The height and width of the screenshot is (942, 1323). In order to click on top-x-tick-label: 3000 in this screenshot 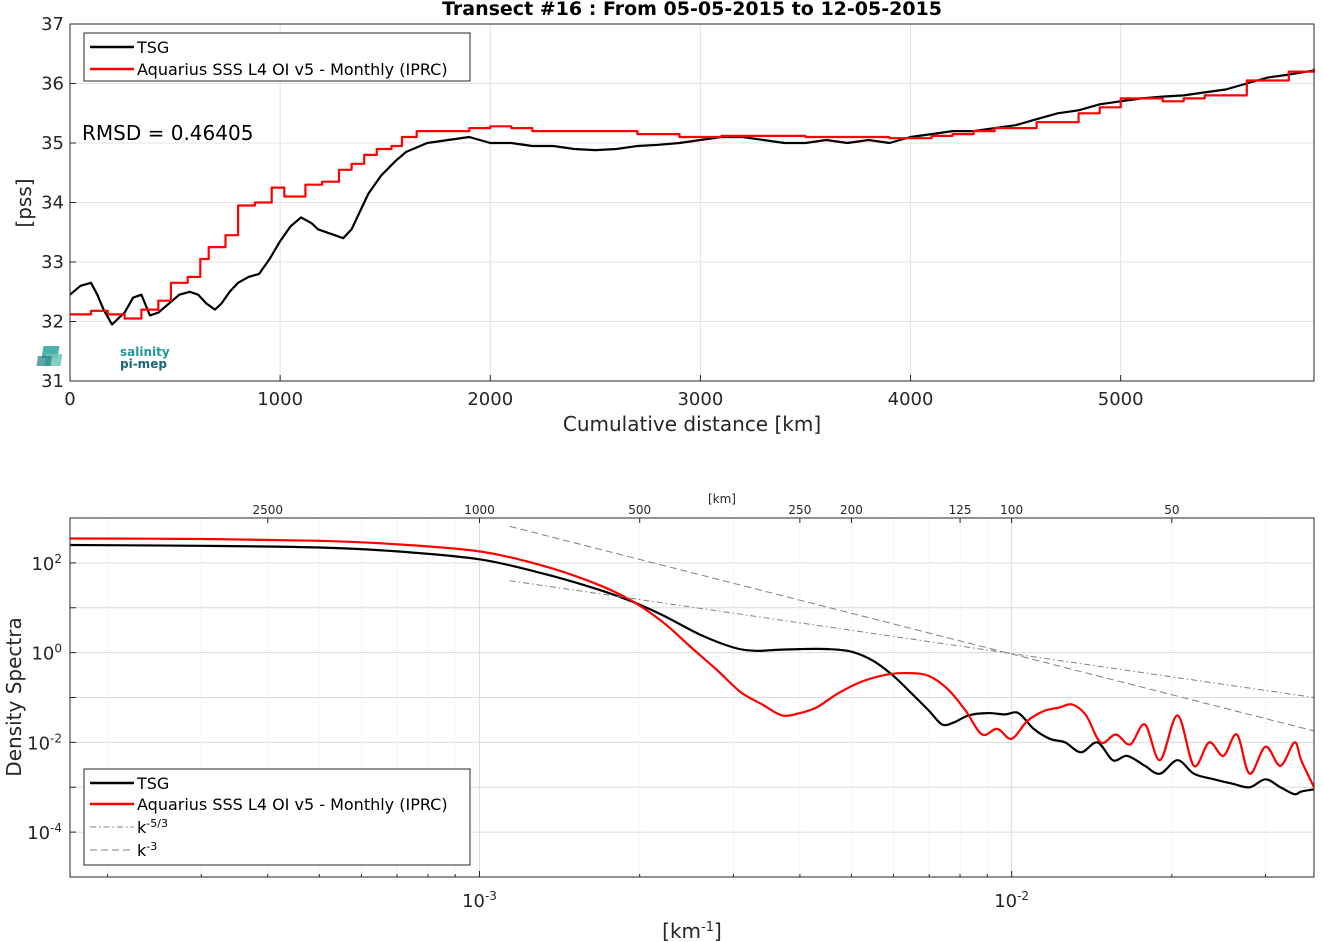, I will do `click(700, 399)`.